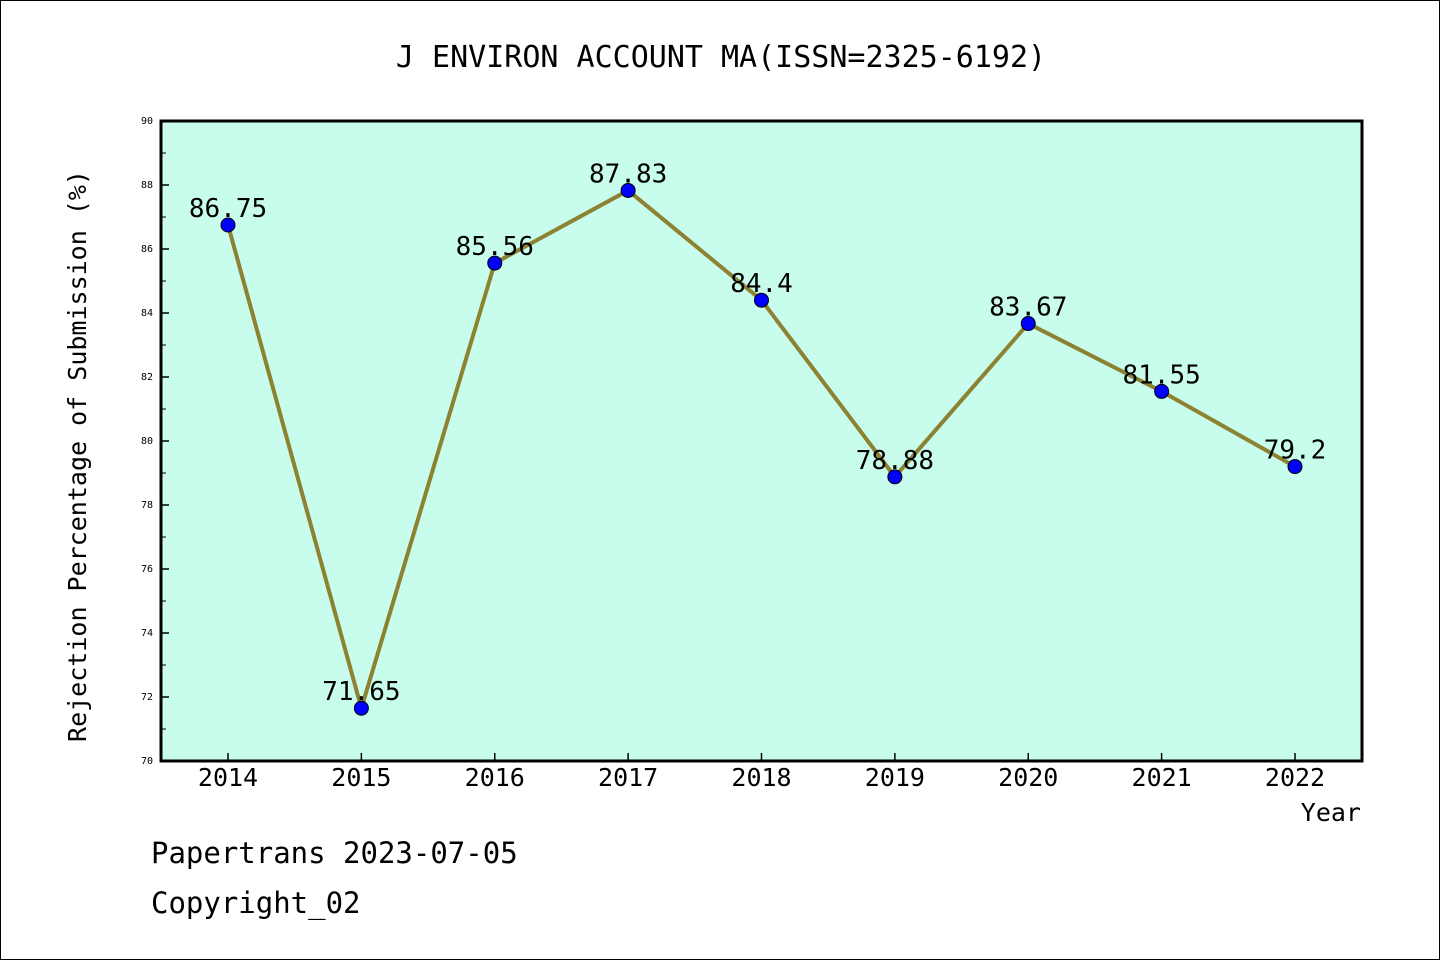 This screenshot has width=1440, height=961. I want to click on y-tick-label: 70, so click(147, 761).